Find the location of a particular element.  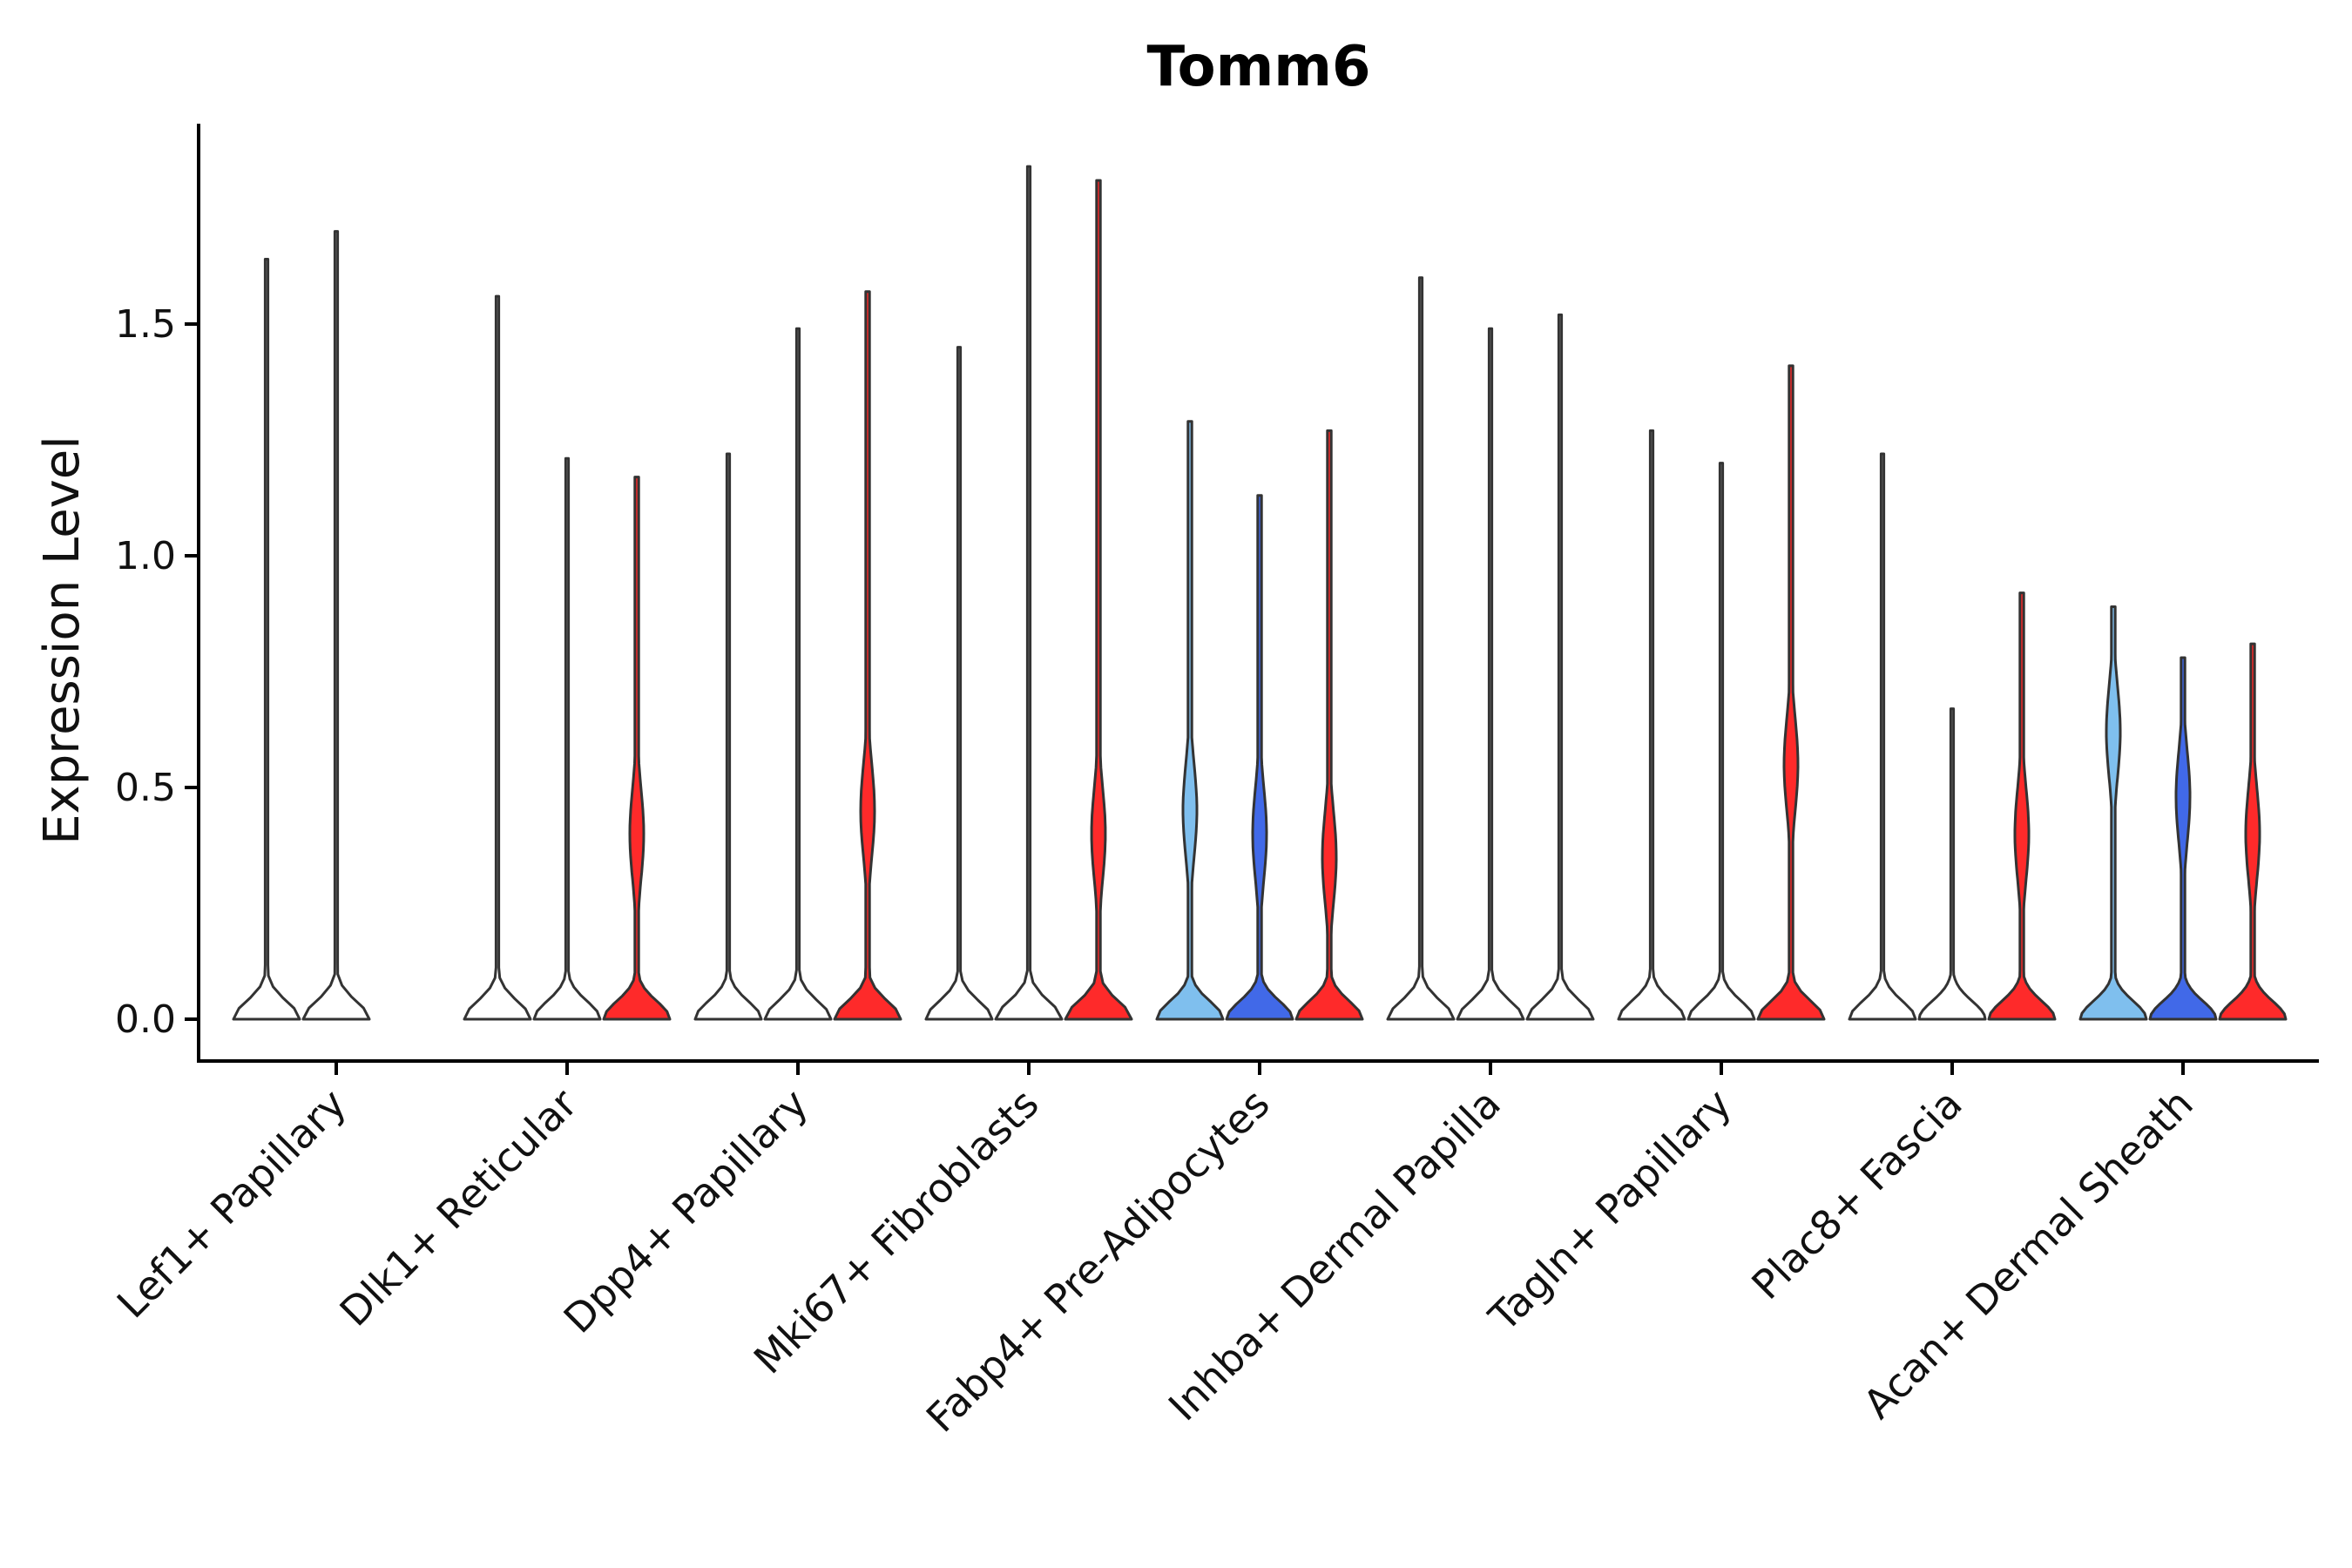

y-tick-label-2: 1.0 is located at coordinates (145, 556).